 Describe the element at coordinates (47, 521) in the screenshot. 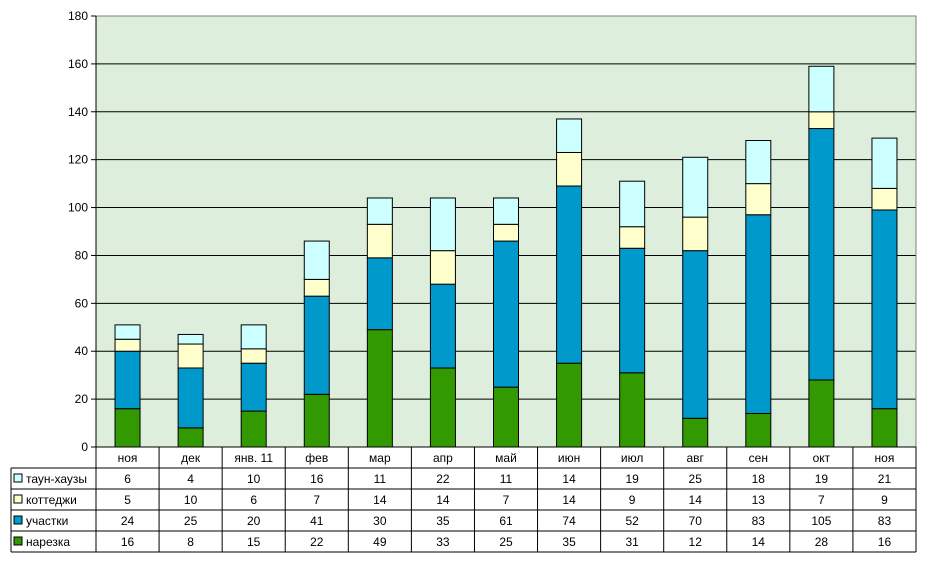

I see `legend-label: участки` at that location.